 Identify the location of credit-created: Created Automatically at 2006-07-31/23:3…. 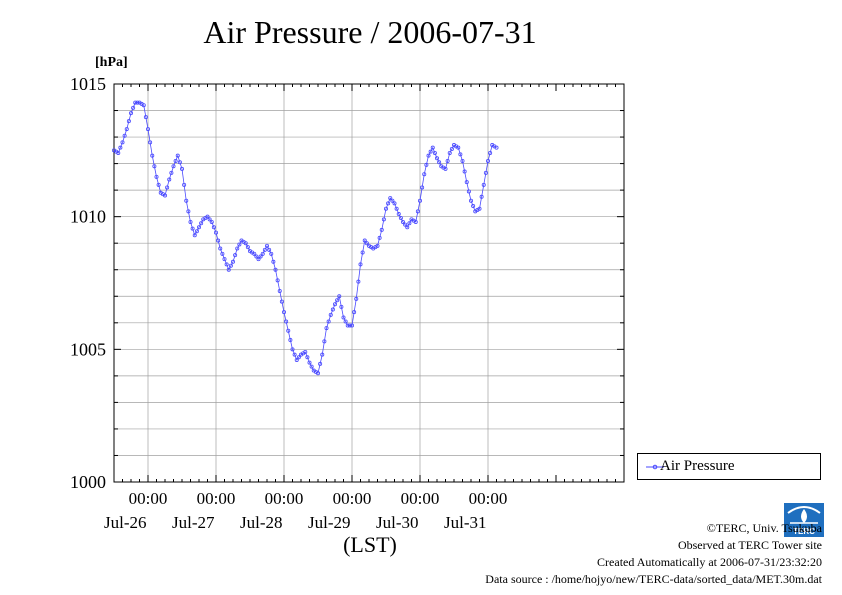
(709, 562).